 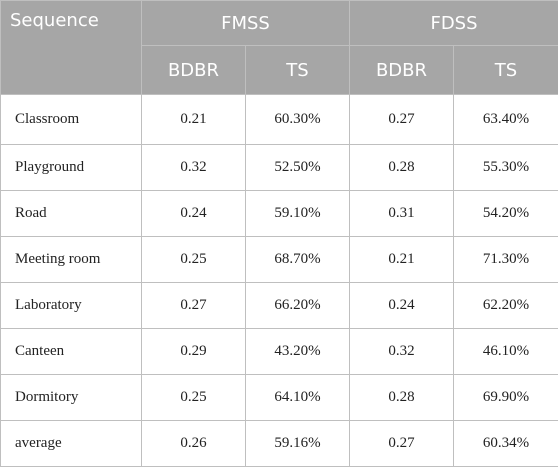 What do you see at coordinates (298, 120) in the screenshot?
I see `cell-fmss-ts: 60.30%` at bounding box center [298, 120].